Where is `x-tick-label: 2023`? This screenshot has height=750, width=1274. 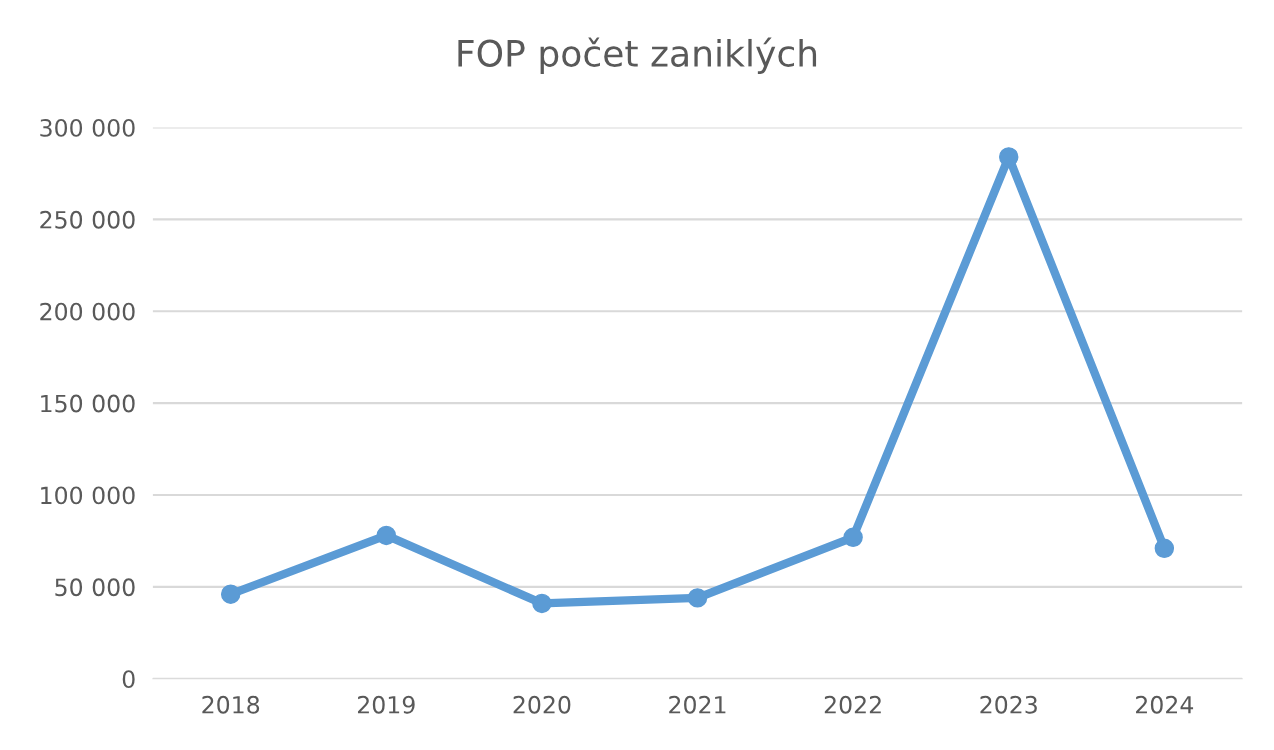 x-tick-label: 2023 is located at coordinates (1008, 704).